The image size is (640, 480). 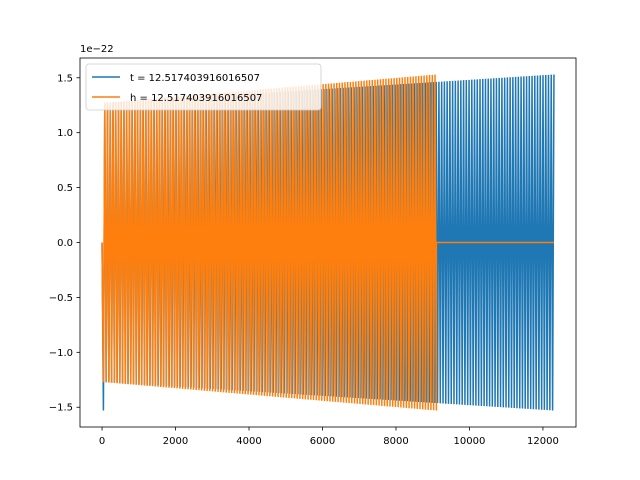 I want to click on legend-label-t: t = 12.517403916016507, so click(x=195, y=78).